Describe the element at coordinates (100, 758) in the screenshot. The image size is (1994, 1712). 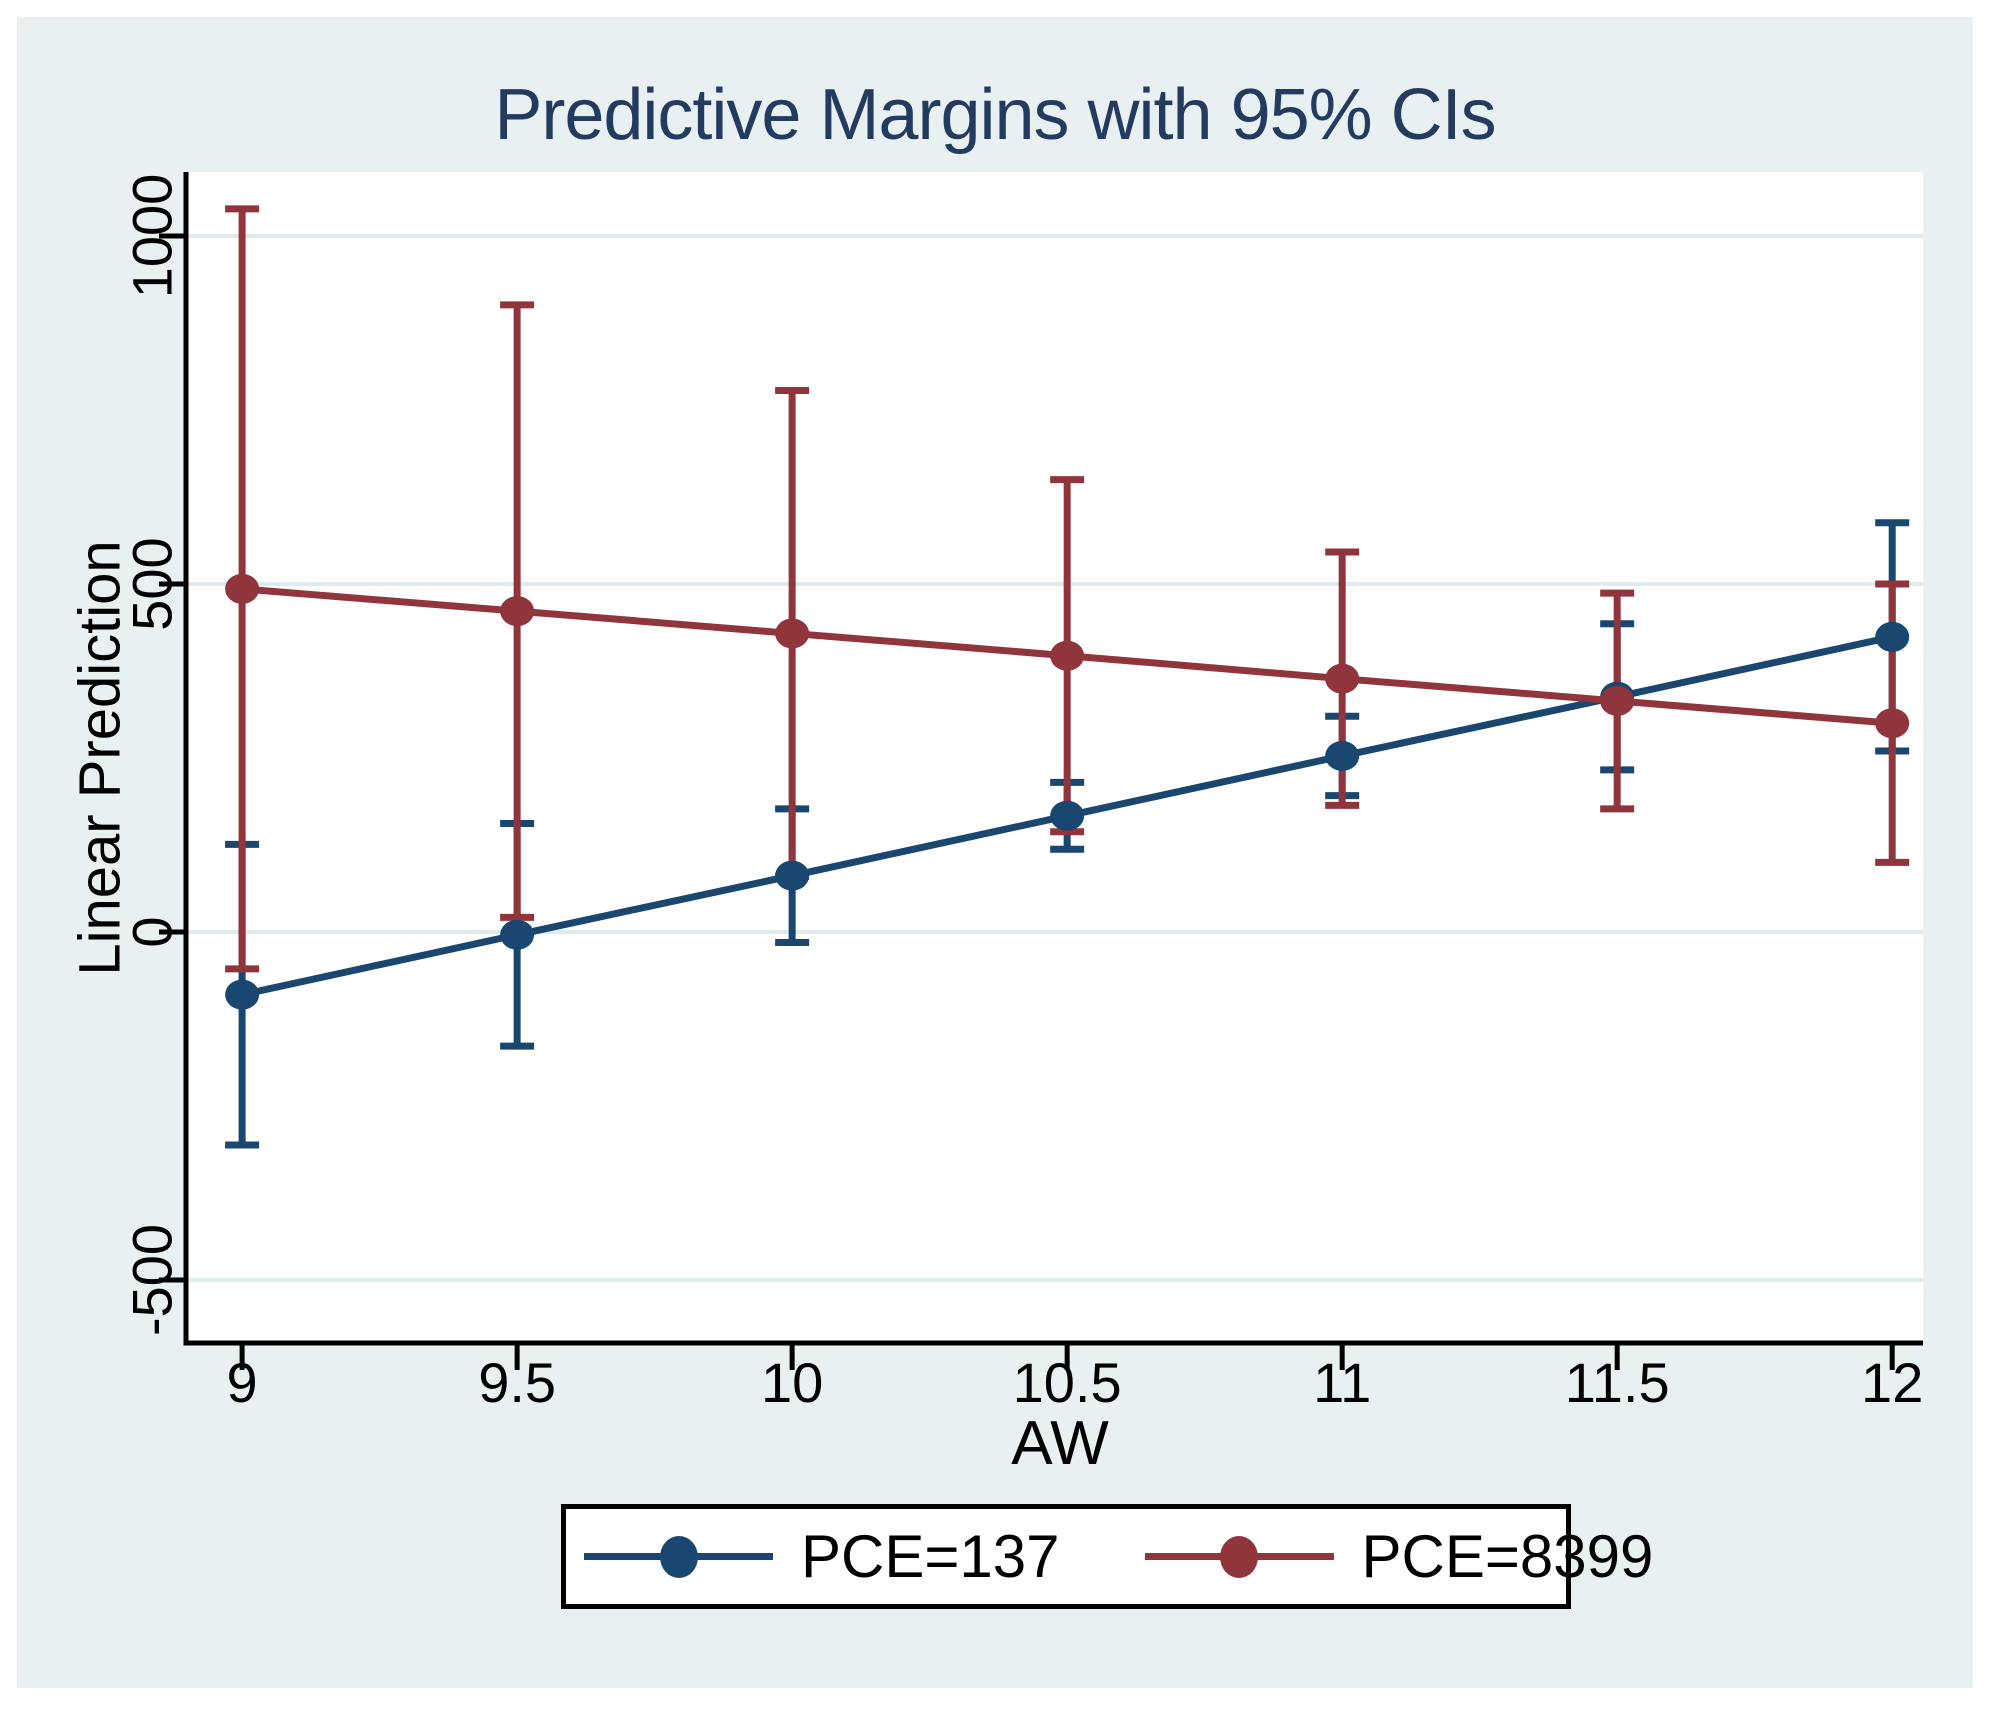
I see `y-axis-title: Linear Prediction` at that location.